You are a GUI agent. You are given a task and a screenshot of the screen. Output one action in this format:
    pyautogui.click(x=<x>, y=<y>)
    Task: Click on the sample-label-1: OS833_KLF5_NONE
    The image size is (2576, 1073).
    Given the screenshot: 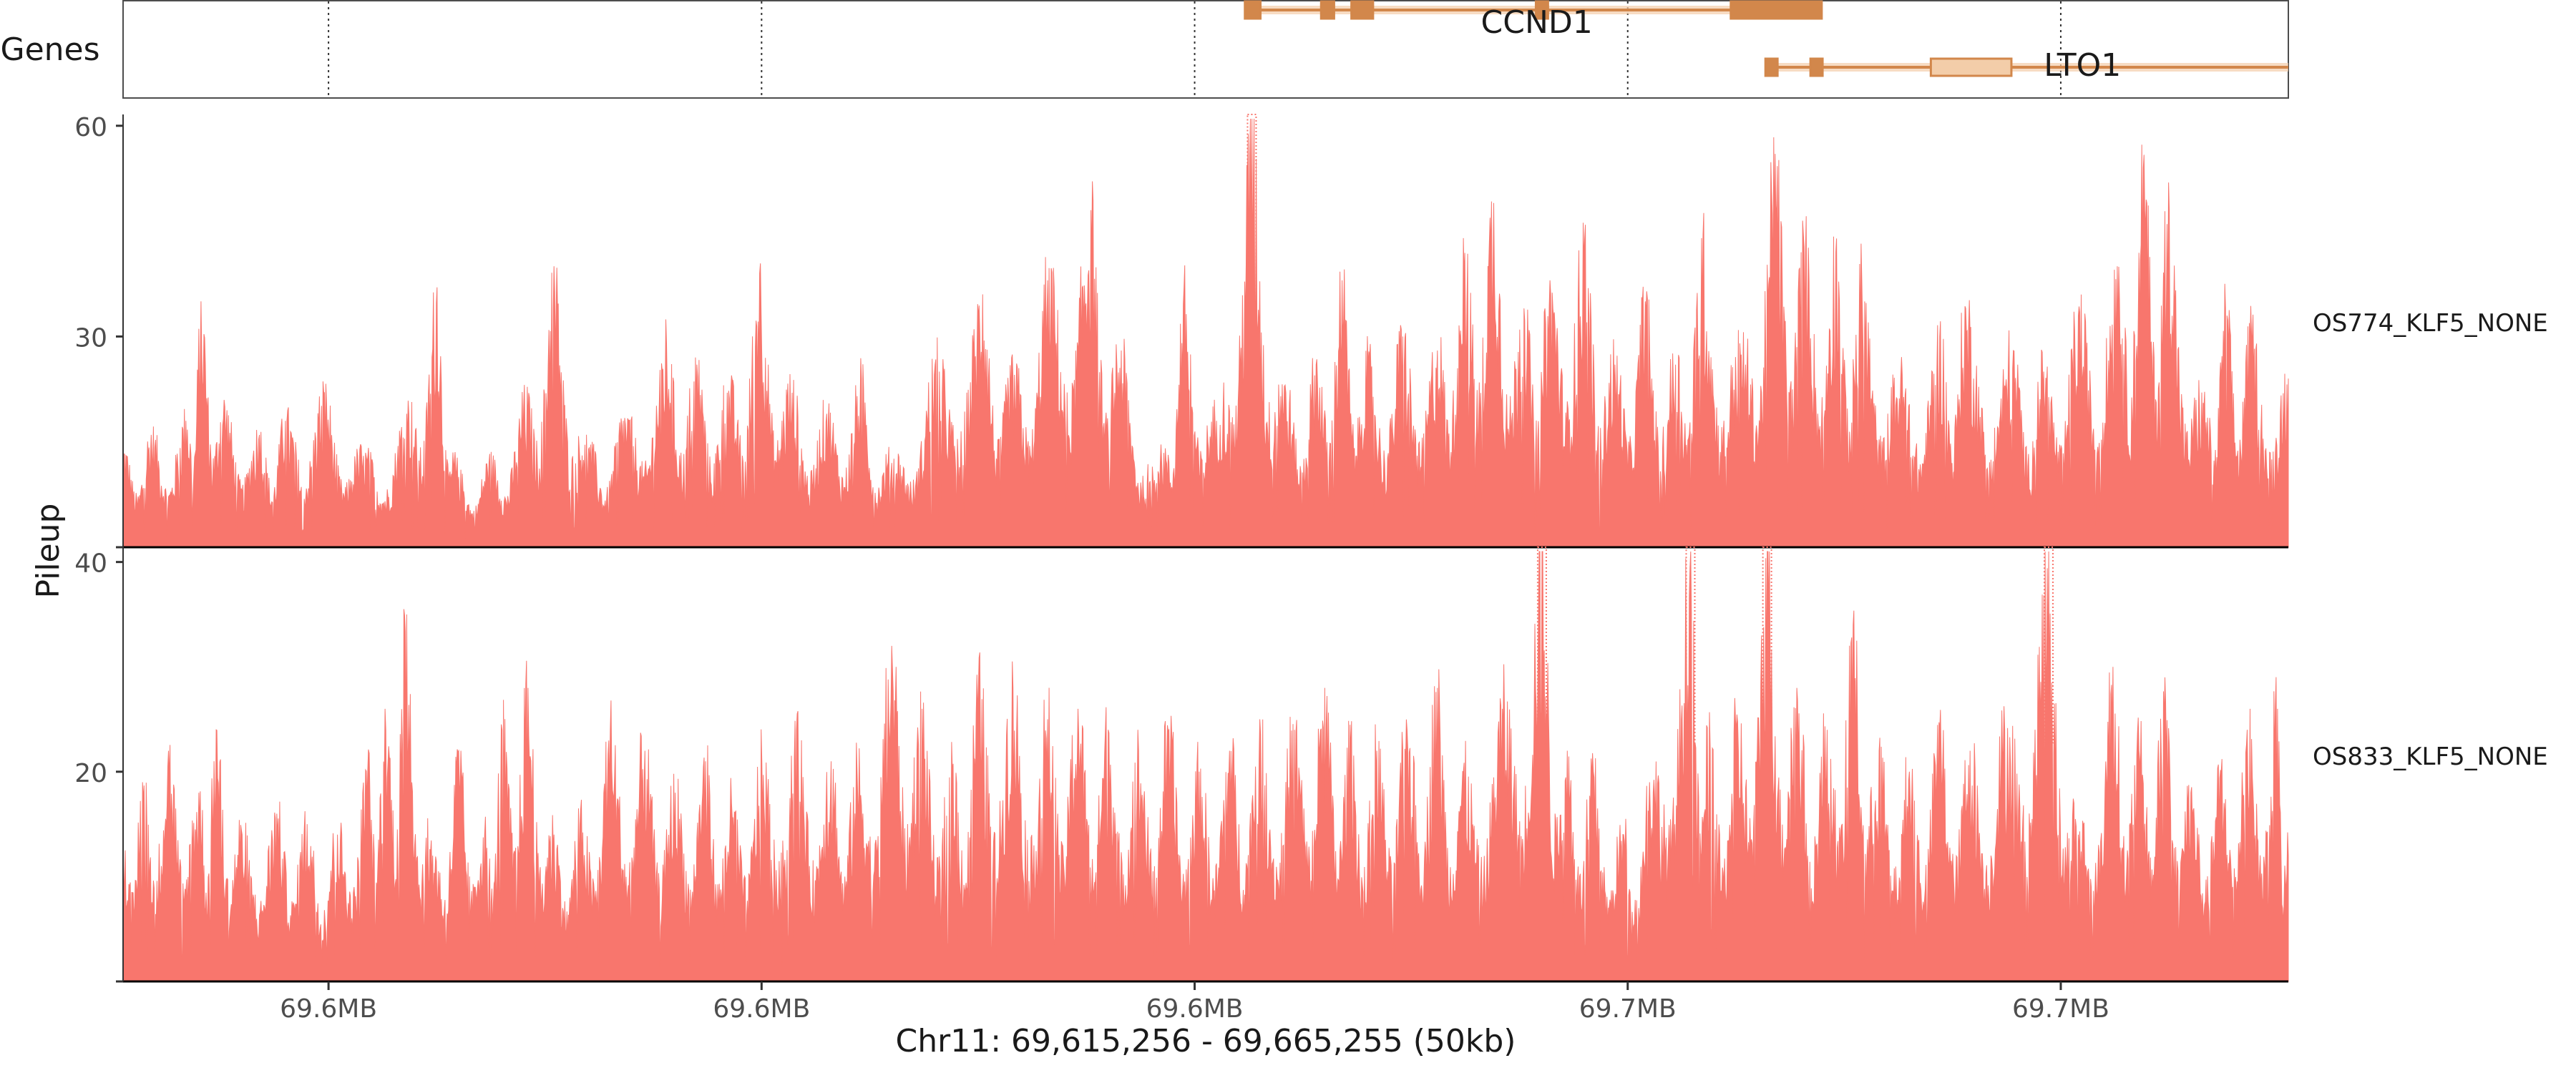 What is the action you would take?
    pyautogui.click(x=2430, y=757)
    